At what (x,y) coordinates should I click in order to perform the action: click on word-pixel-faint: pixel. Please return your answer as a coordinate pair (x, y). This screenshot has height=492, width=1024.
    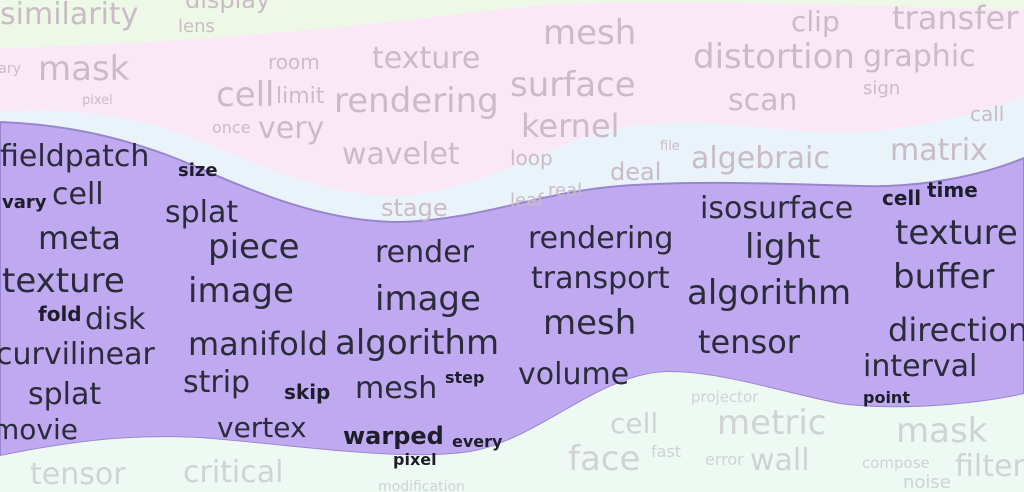
    Looking at the image, I should click on (97, 100).